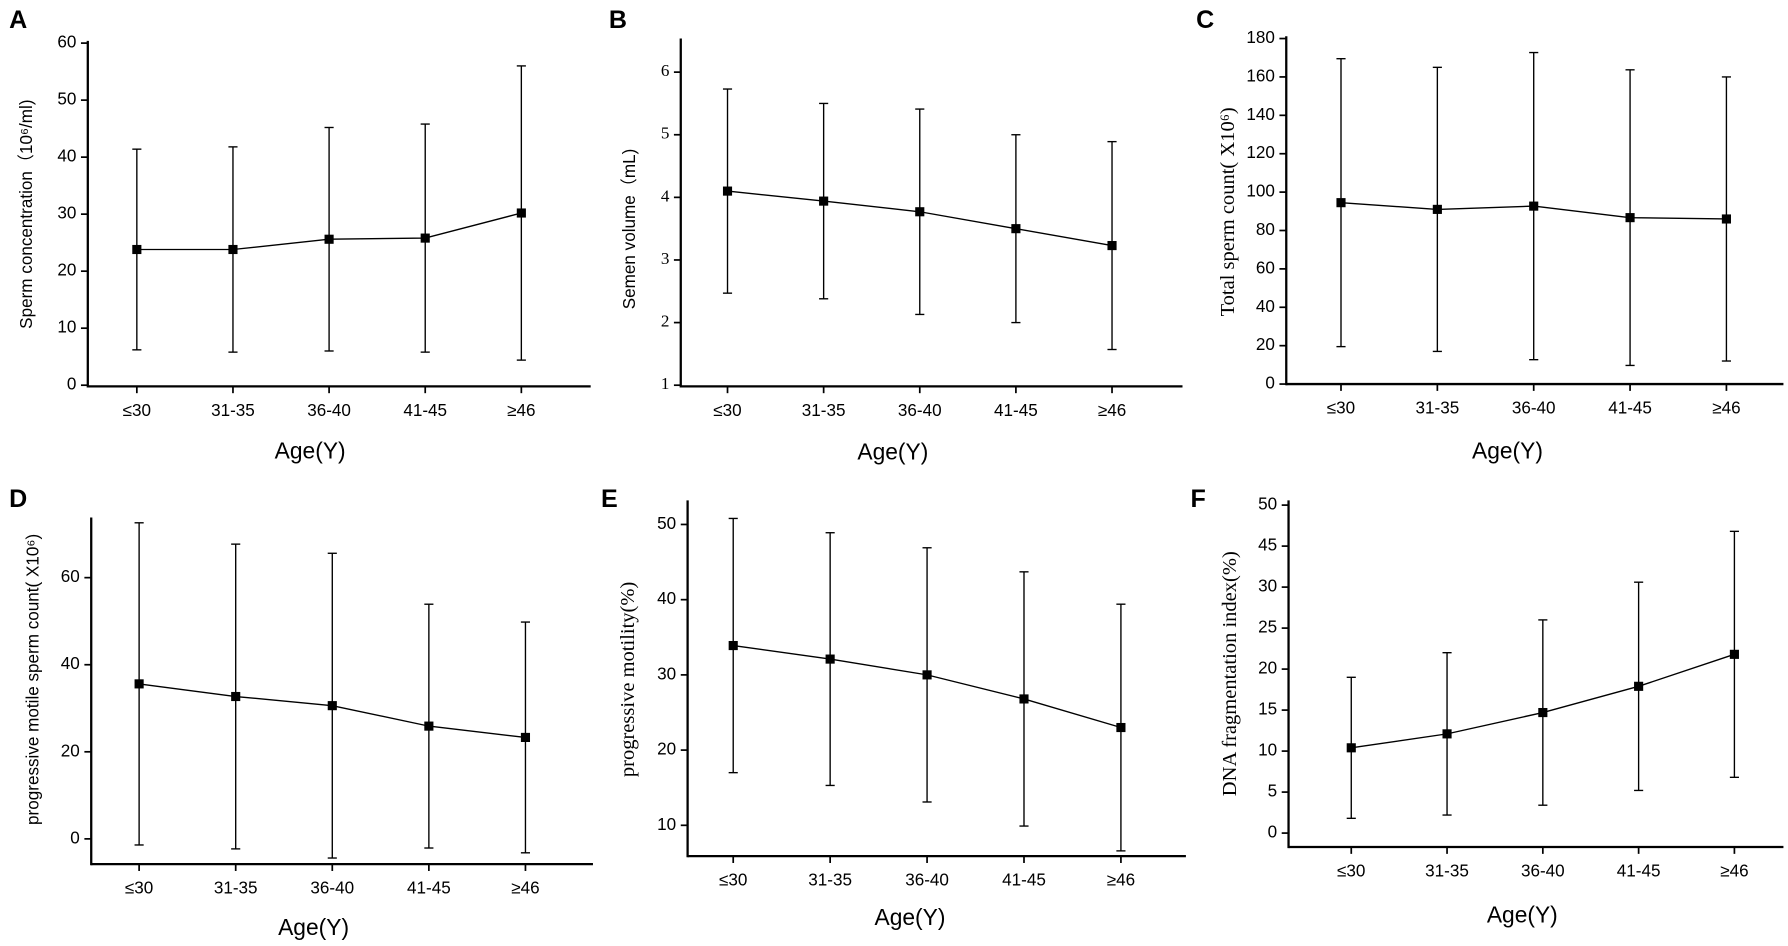 The width and height of the screenshot is (1788, 946). I want to click on y-axis-label: progressive motile sperm count( X10⁶), so click(33, 679).